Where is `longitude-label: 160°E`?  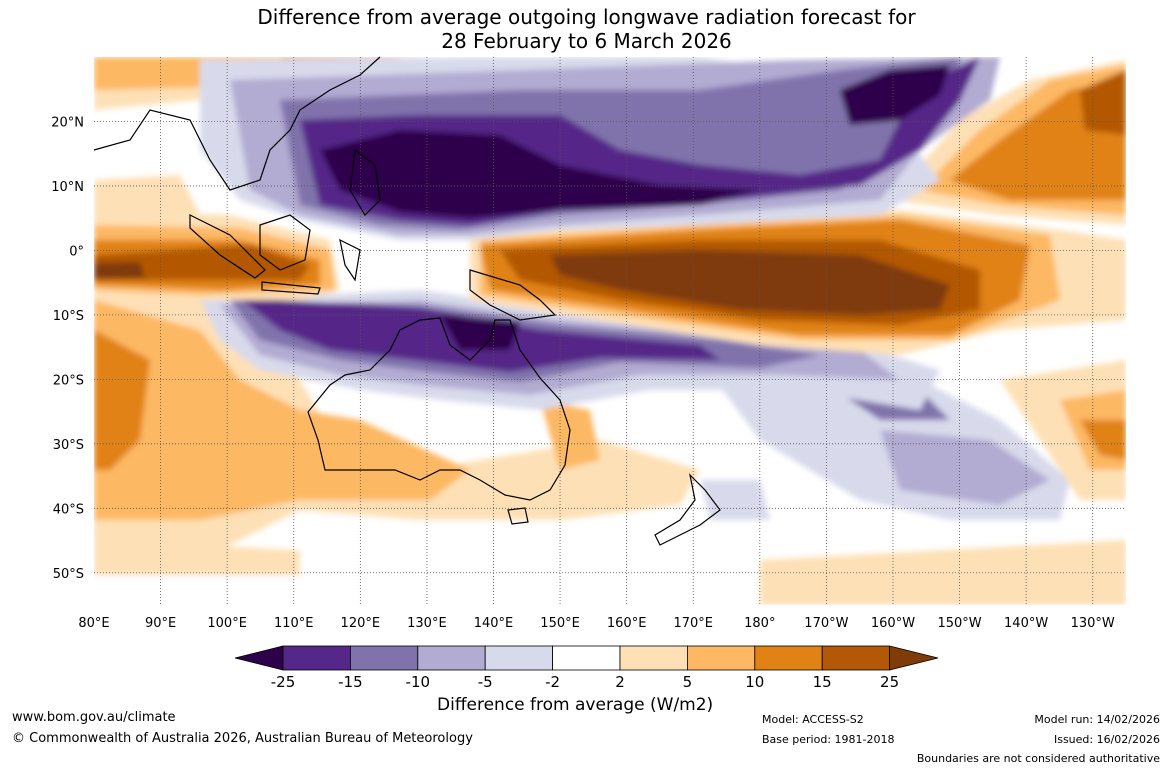
longitude-label: 160°E is located at coordinates (627, 623).